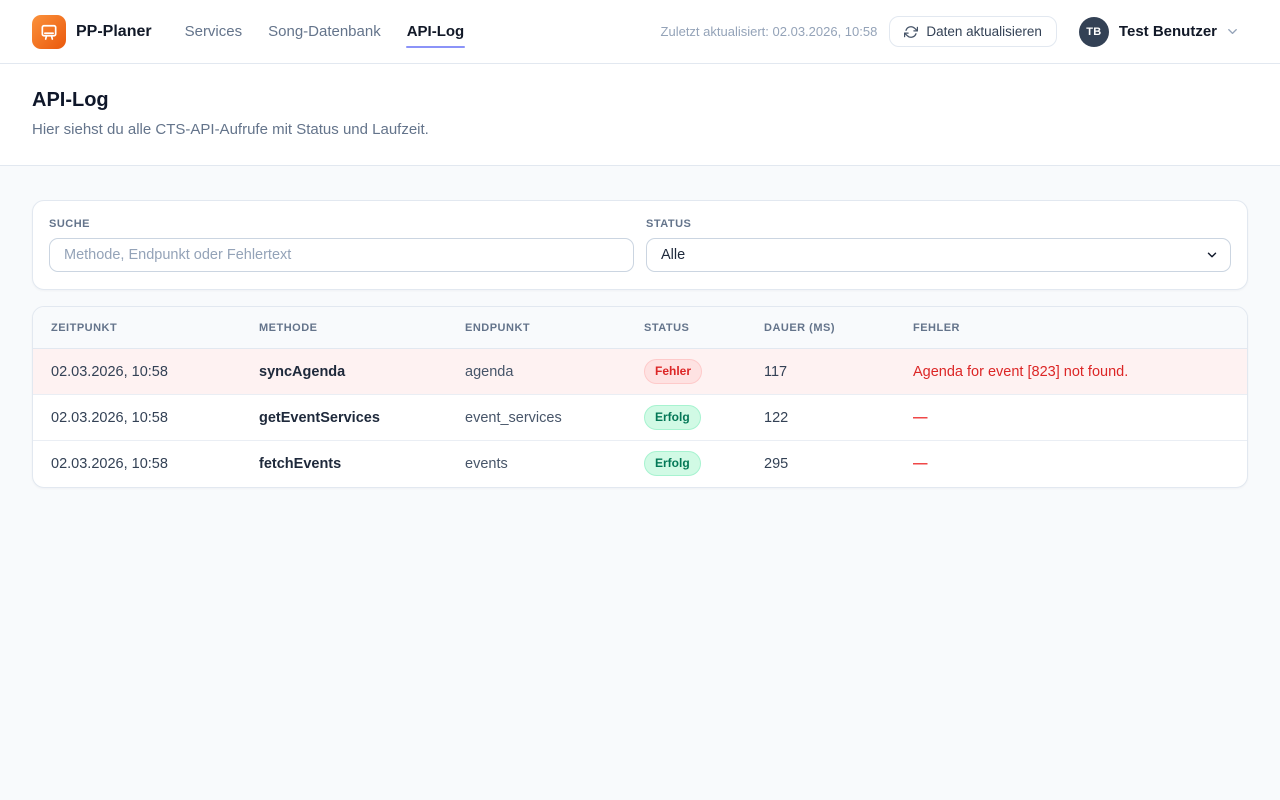 The image size is (1280, 800). What do you see at coordinates (114, 31) in the screenshot?
I see `brand-name: PP-Planer` at bounding box center [114, 31].